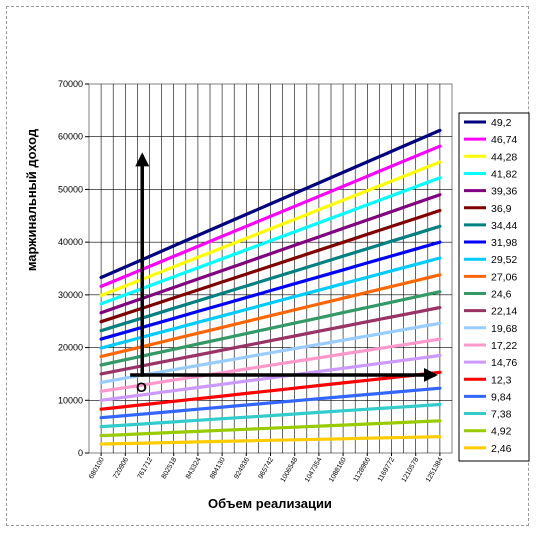 Image resolution: width=537 pixels, height=533 pixels. What do you see at coordinates (504, 226) in the screenshot?
I see `legend-label: 34,44` at bounding box center [504, 226].